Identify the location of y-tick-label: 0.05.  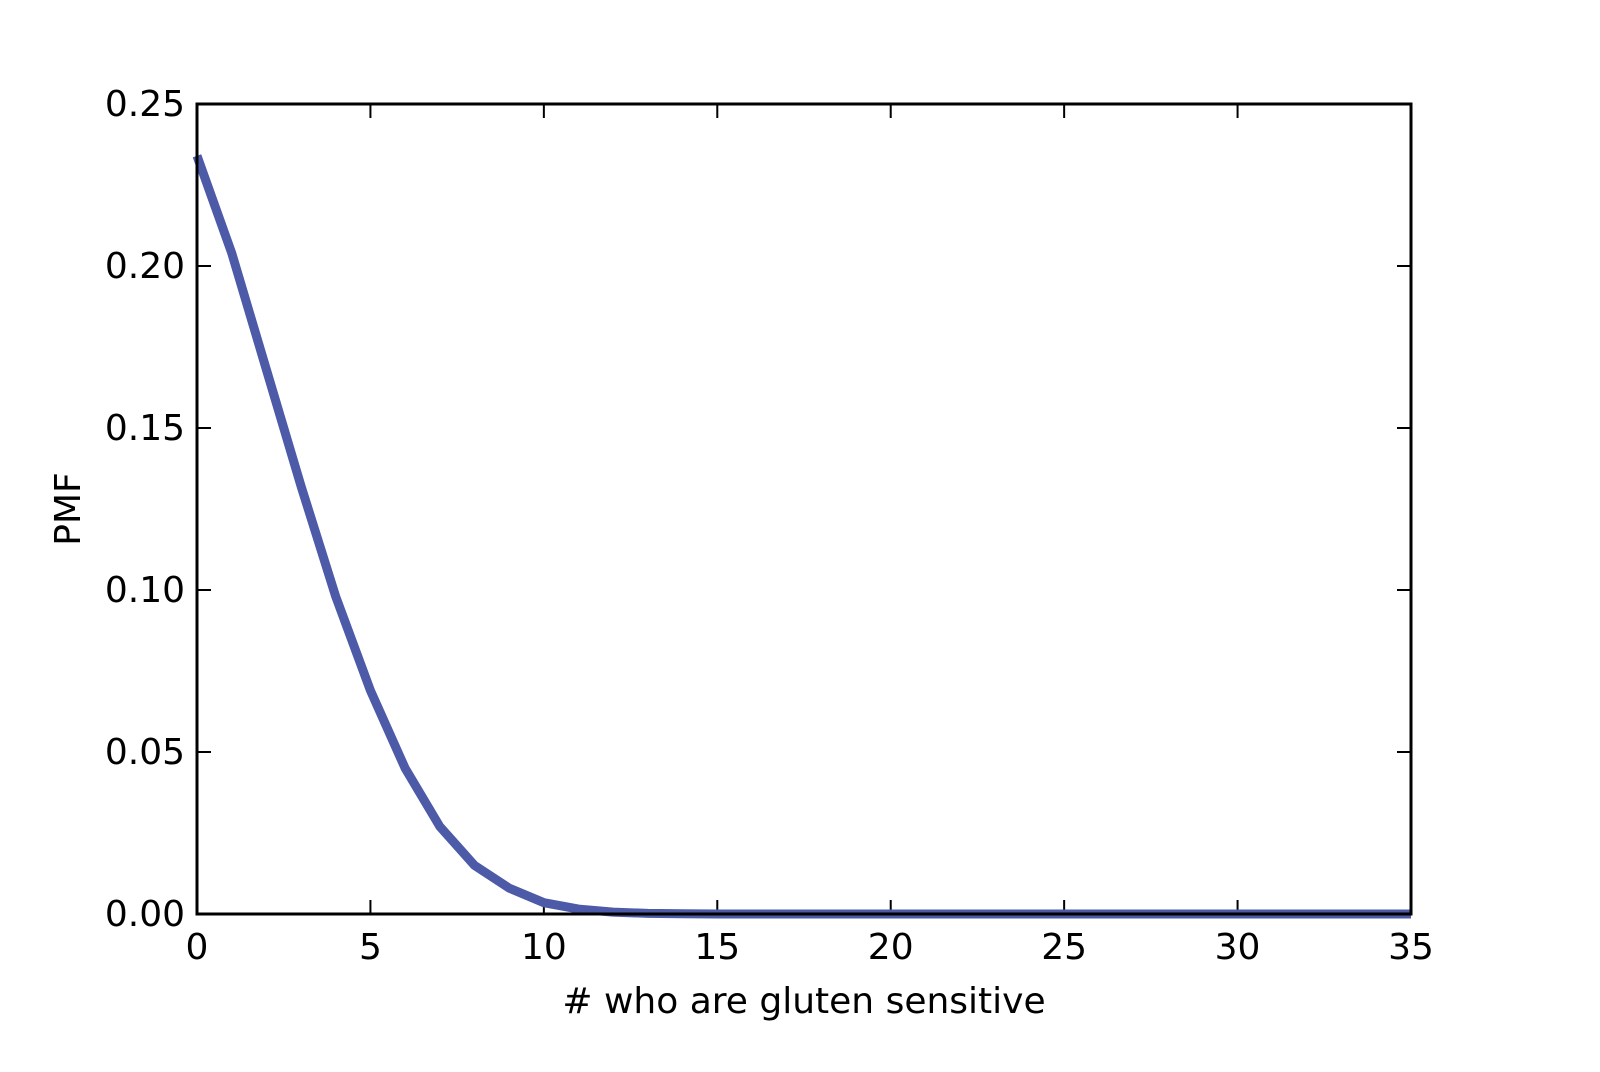
(145, 752).